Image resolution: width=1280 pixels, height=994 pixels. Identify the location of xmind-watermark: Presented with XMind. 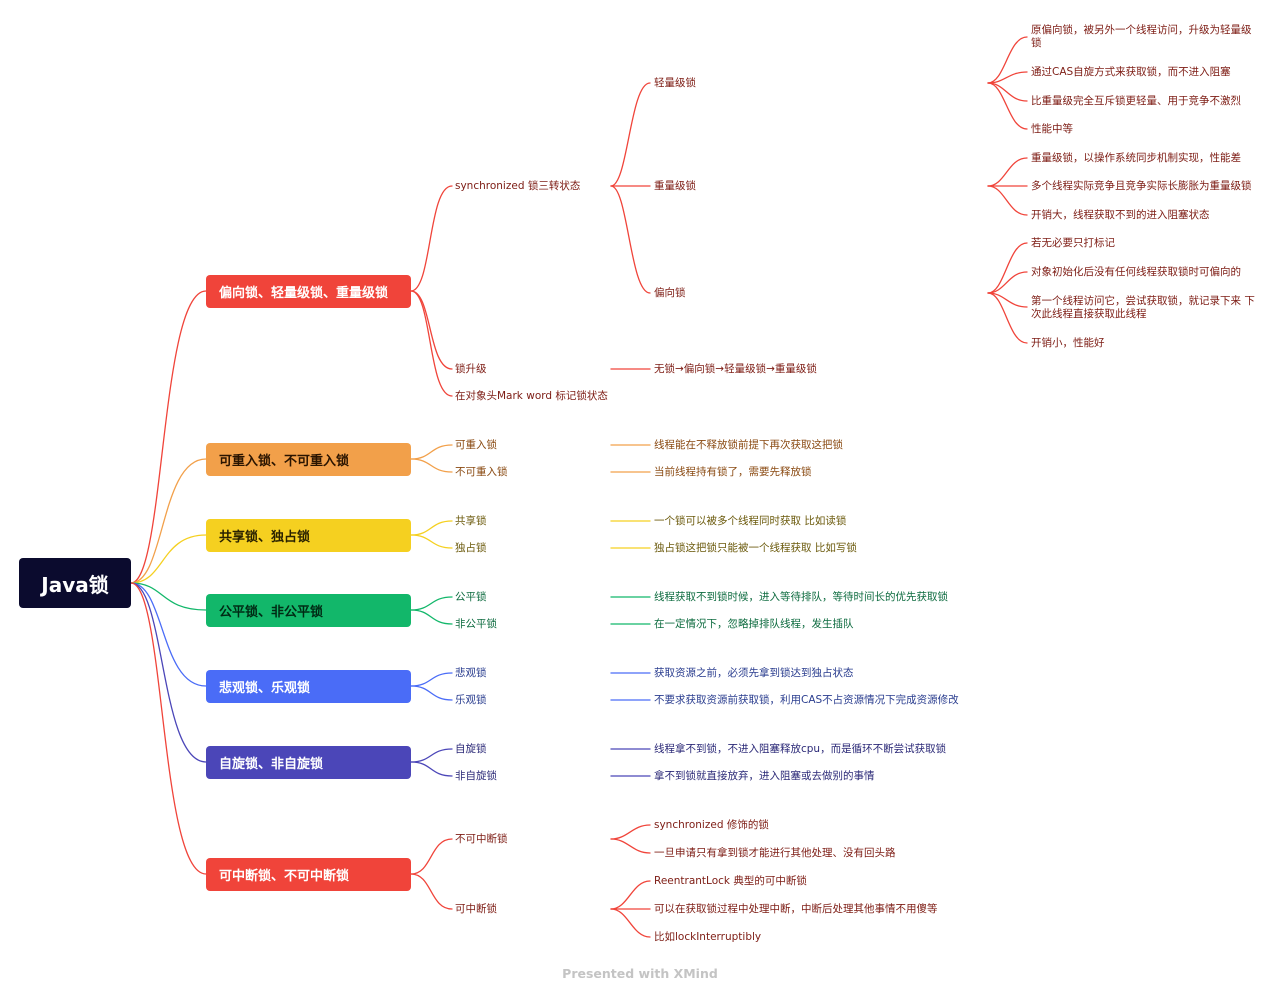
(640, 973).